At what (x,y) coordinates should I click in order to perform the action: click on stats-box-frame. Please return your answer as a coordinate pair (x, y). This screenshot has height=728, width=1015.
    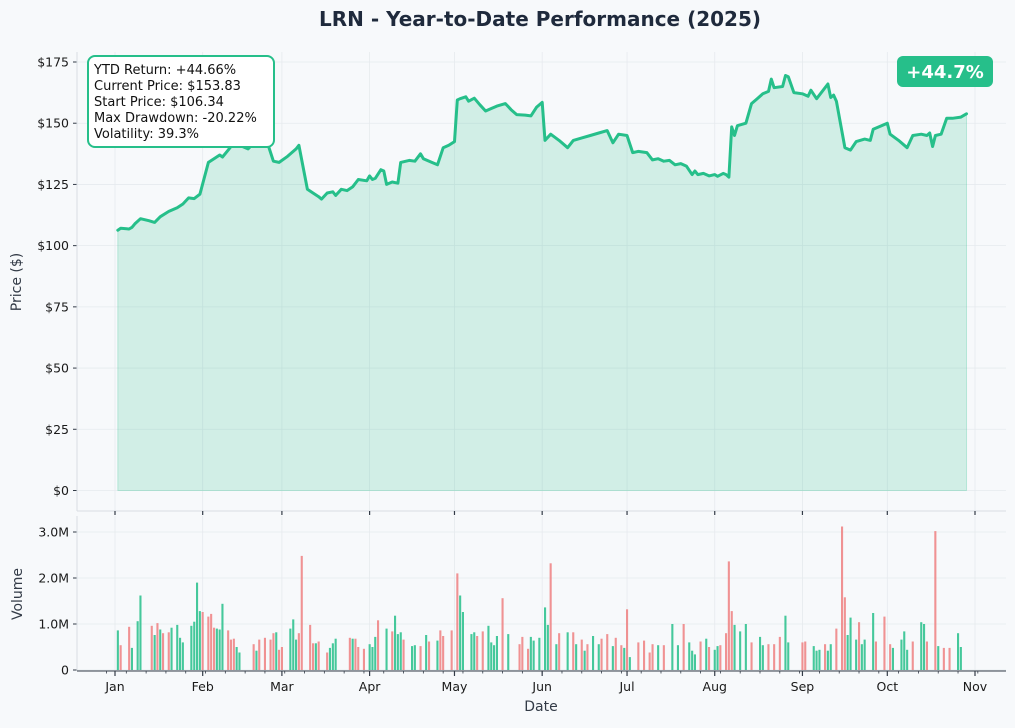
    Looking at the image, I should click on (181, 101).